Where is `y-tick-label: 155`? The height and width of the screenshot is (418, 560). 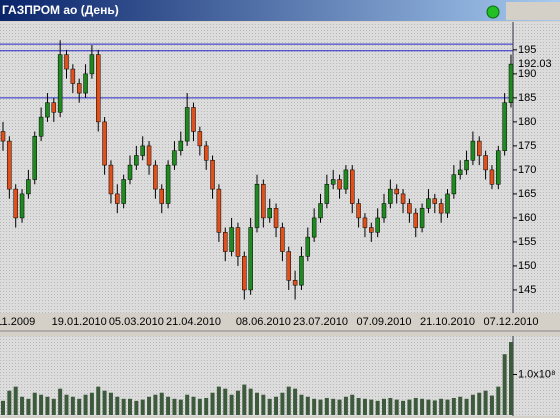 y-tick-label: 155 is located at coordinates (527, 242).